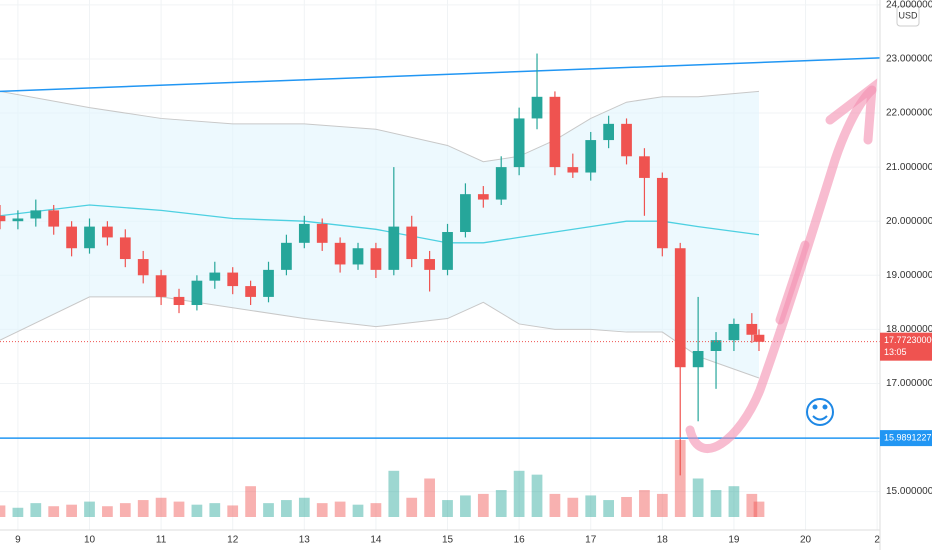 This screenshot has height=550, width=932. What do you see at coordinates (820, 418) in the screenshot?
I see `smiley-mouth` at bounding box center [820, 418].